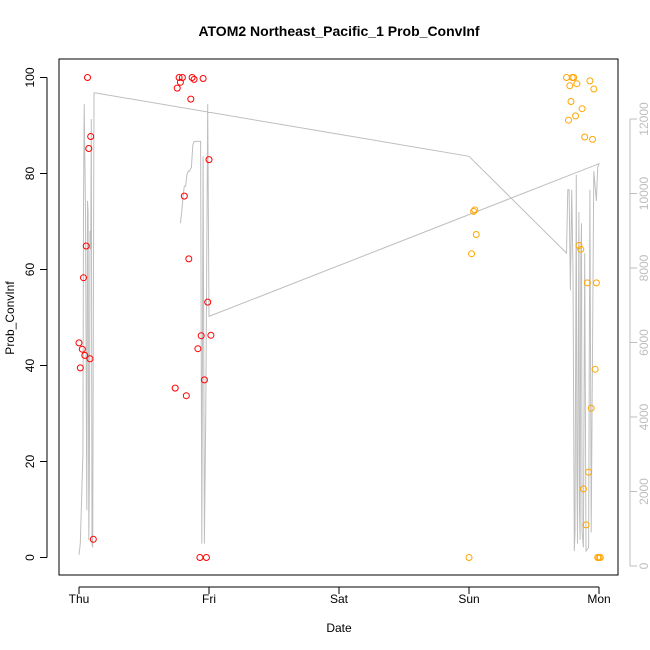  Describe the element at coordinates (339, 628) in the screenshot. I see `x-axis-label: Date` at that location.